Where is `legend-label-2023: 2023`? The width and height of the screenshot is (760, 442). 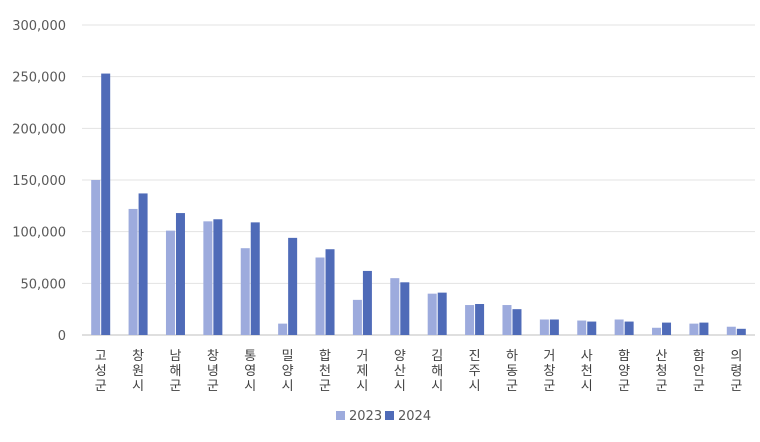 legend-label-2023: 2023 is located at coordinates (365, 416).